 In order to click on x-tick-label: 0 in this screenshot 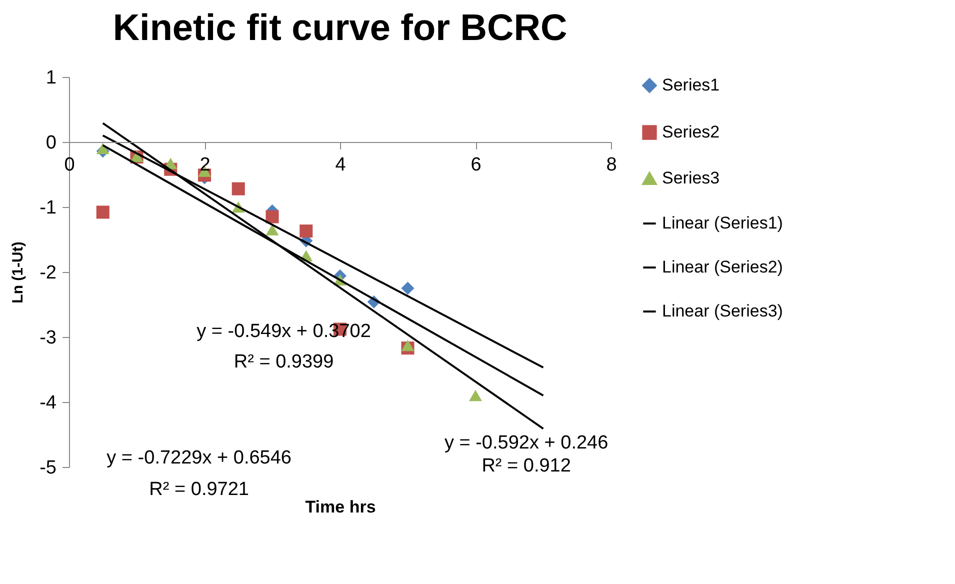, I will do `click(69, 165)`.